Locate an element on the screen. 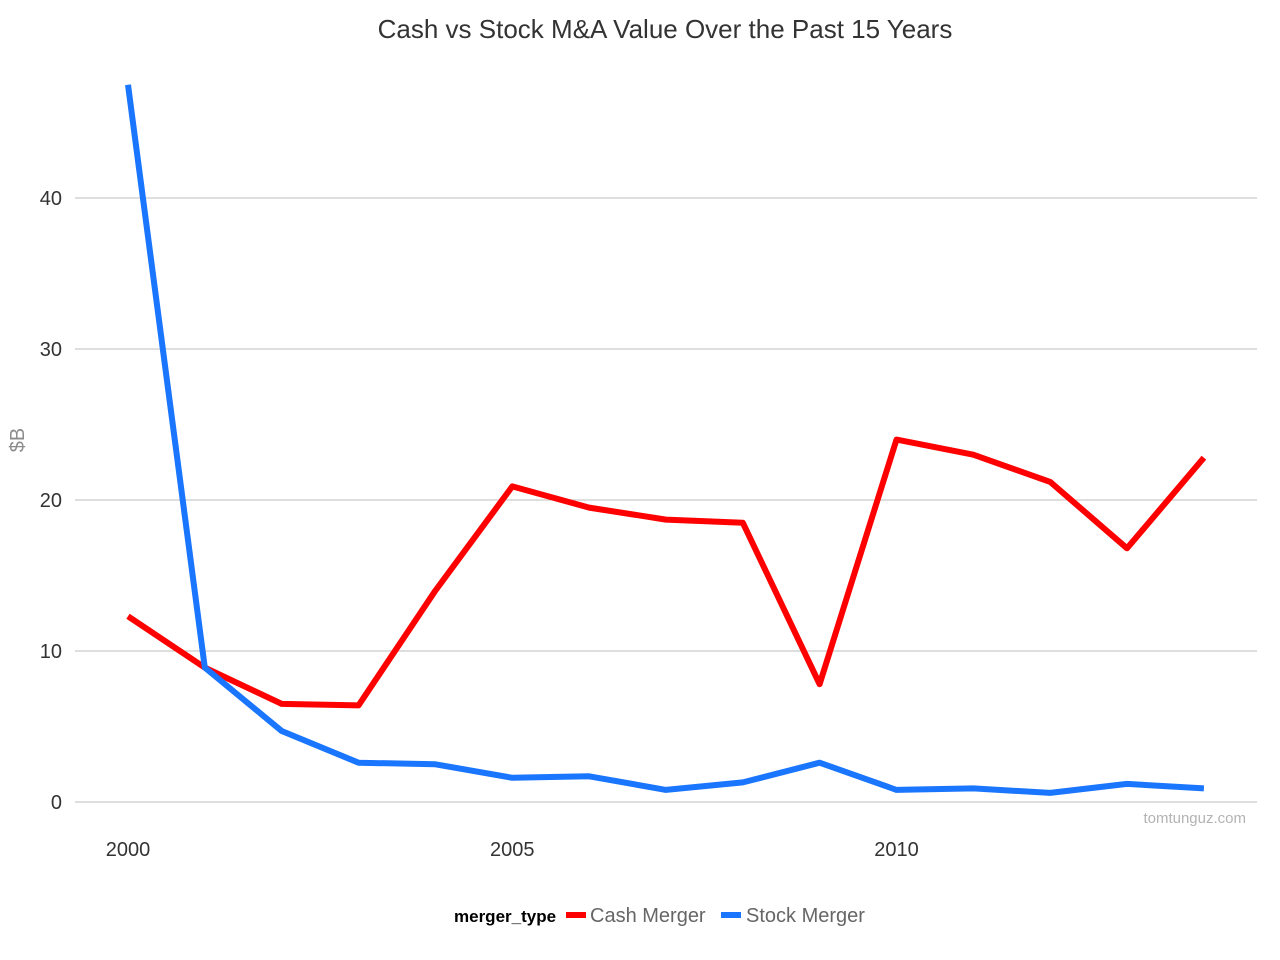 The height and width of the screenshot is (960, 1280). y-tick-label: 10 is located at coordinates (51, 652).